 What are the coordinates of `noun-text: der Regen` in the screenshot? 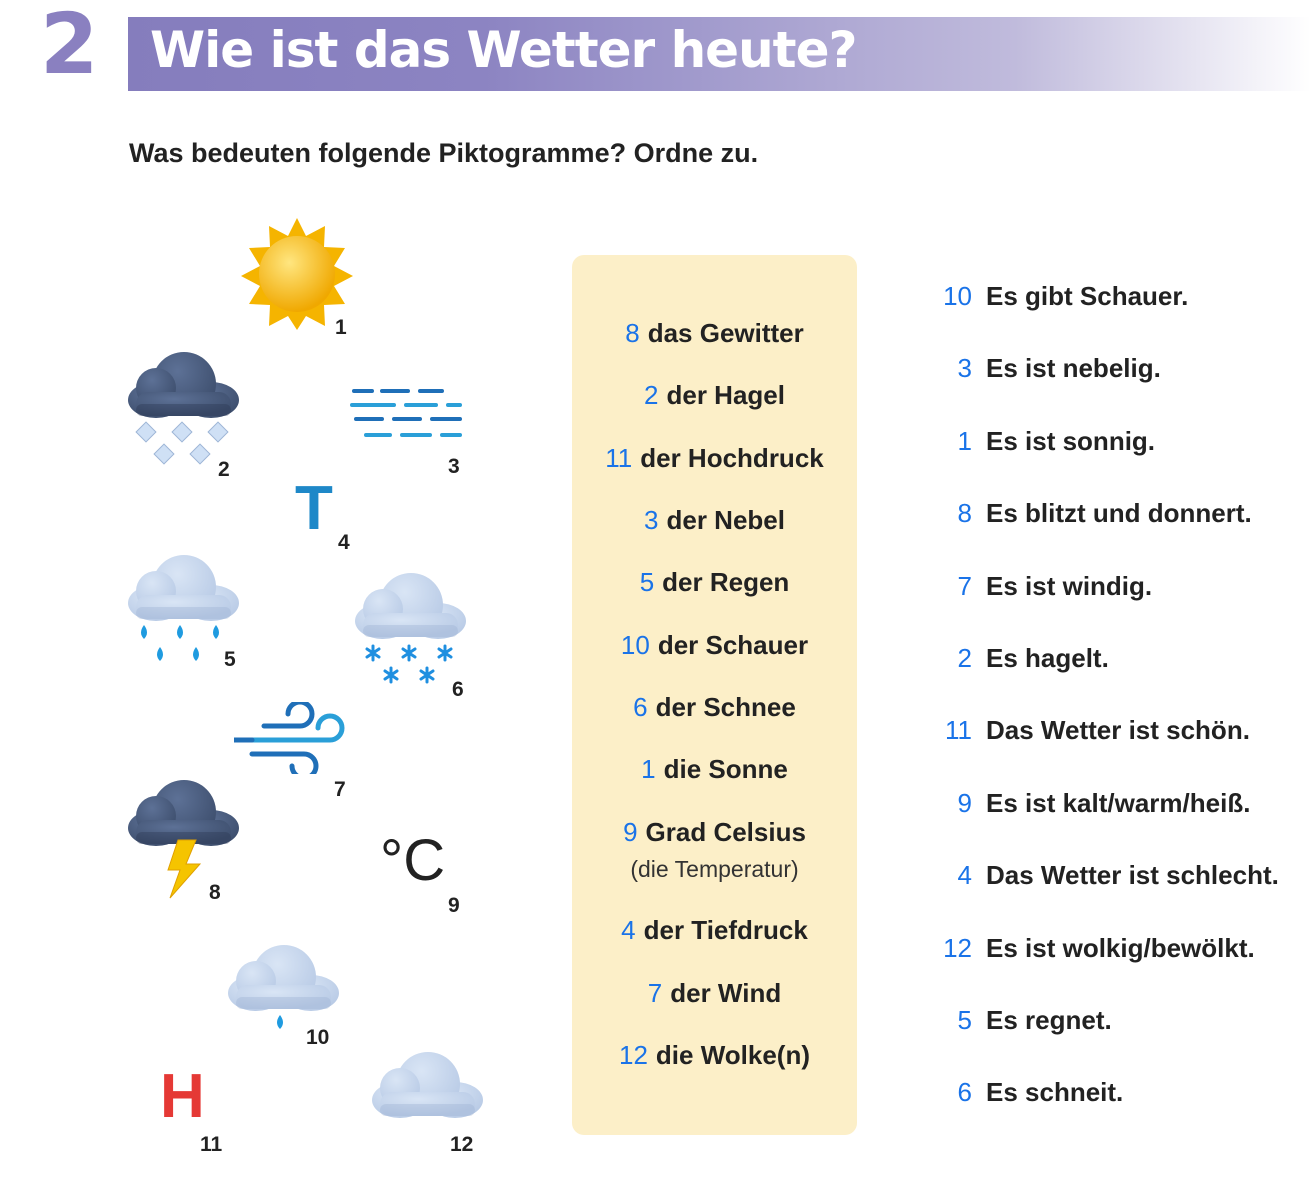 It's located at (726, 582).